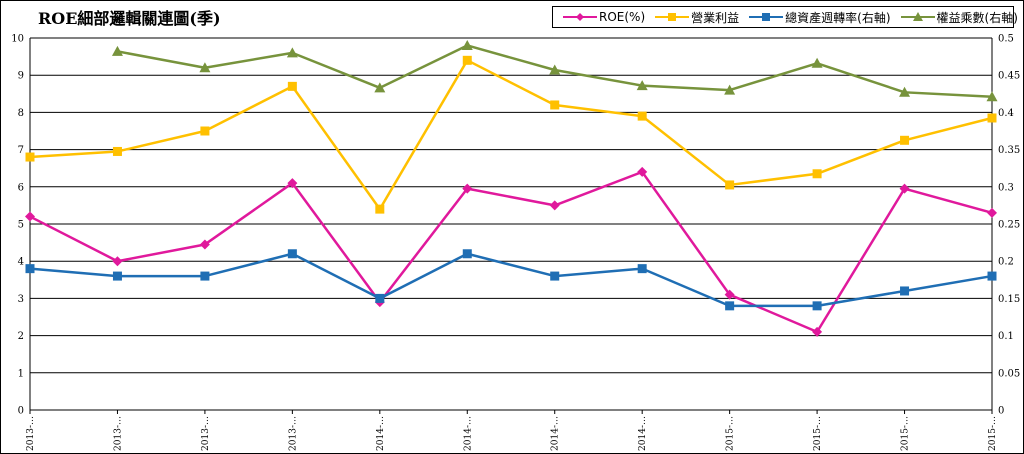 This screenshot has height=454, width=1024. I want to click on y-left-tick-label: 2, so click(21, 336).